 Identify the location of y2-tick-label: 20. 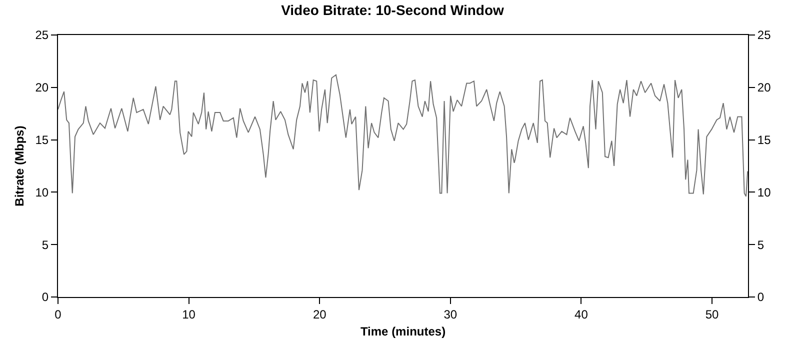
(764, 87).